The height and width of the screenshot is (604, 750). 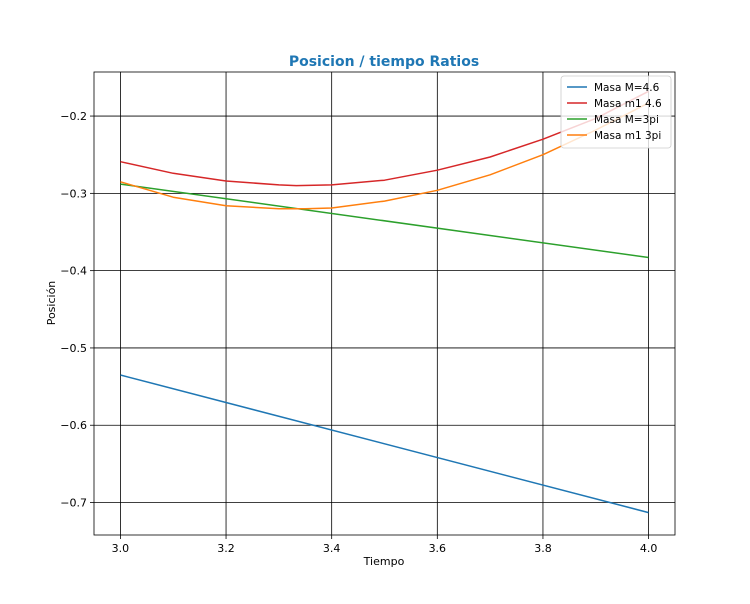 What do you see at coordinates (73, 425) in the screenshot?
I see `y-tick-label: −0.6` at bounding box center [73, 425].